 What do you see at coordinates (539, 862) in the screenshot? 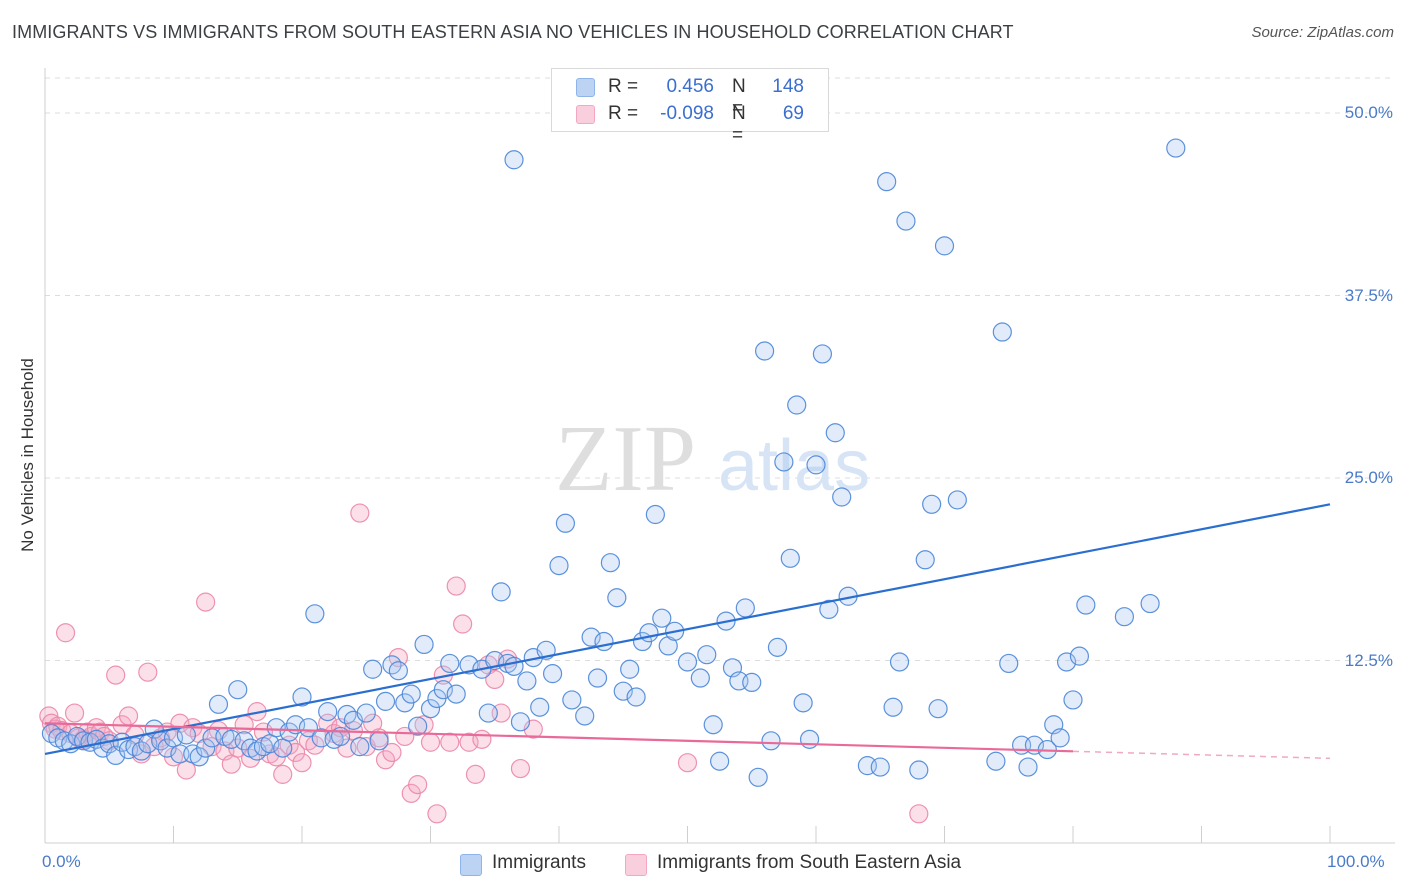
I see `legend-label-immigrants: Immigrants` at bounding box center [539, 862].